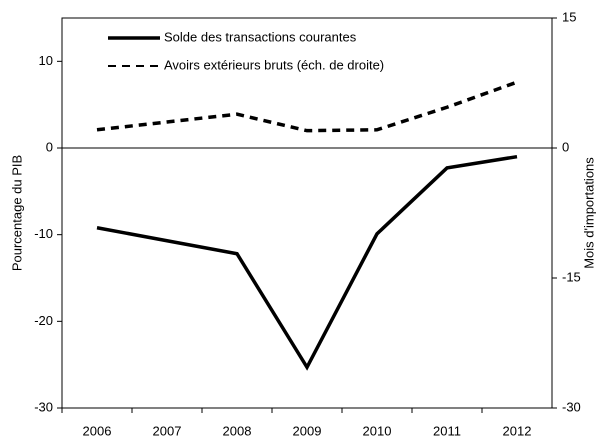 The width and height of the screenshot is (600, 442). Describe the element at coordinates (43, 233) in the screenshot. I see `y-tick-label: -10` at that location.